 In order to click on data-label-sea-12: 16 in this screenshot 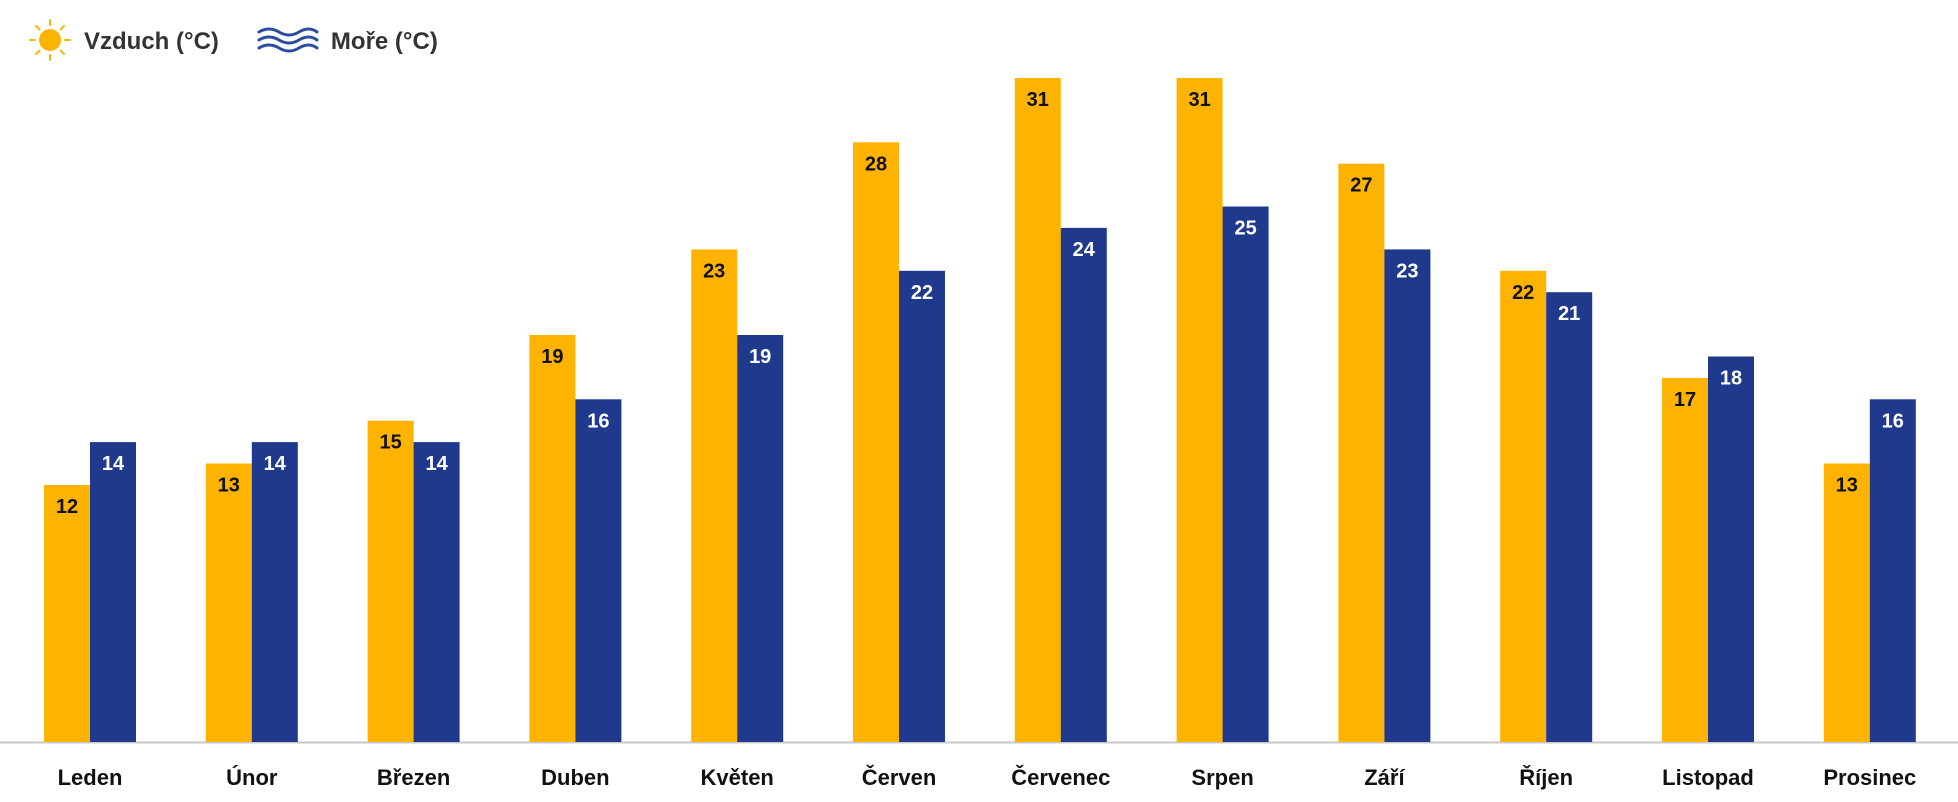, I will do `click(1893, 421)`.